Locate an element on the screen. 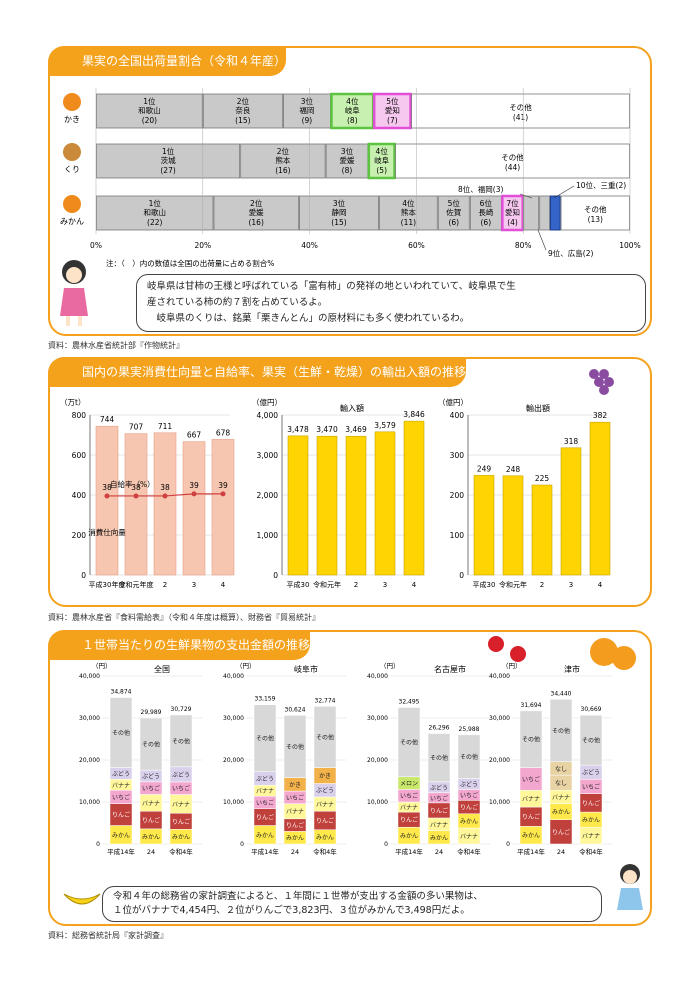  total-label: 30,669 is located at coordinates (591, 709).